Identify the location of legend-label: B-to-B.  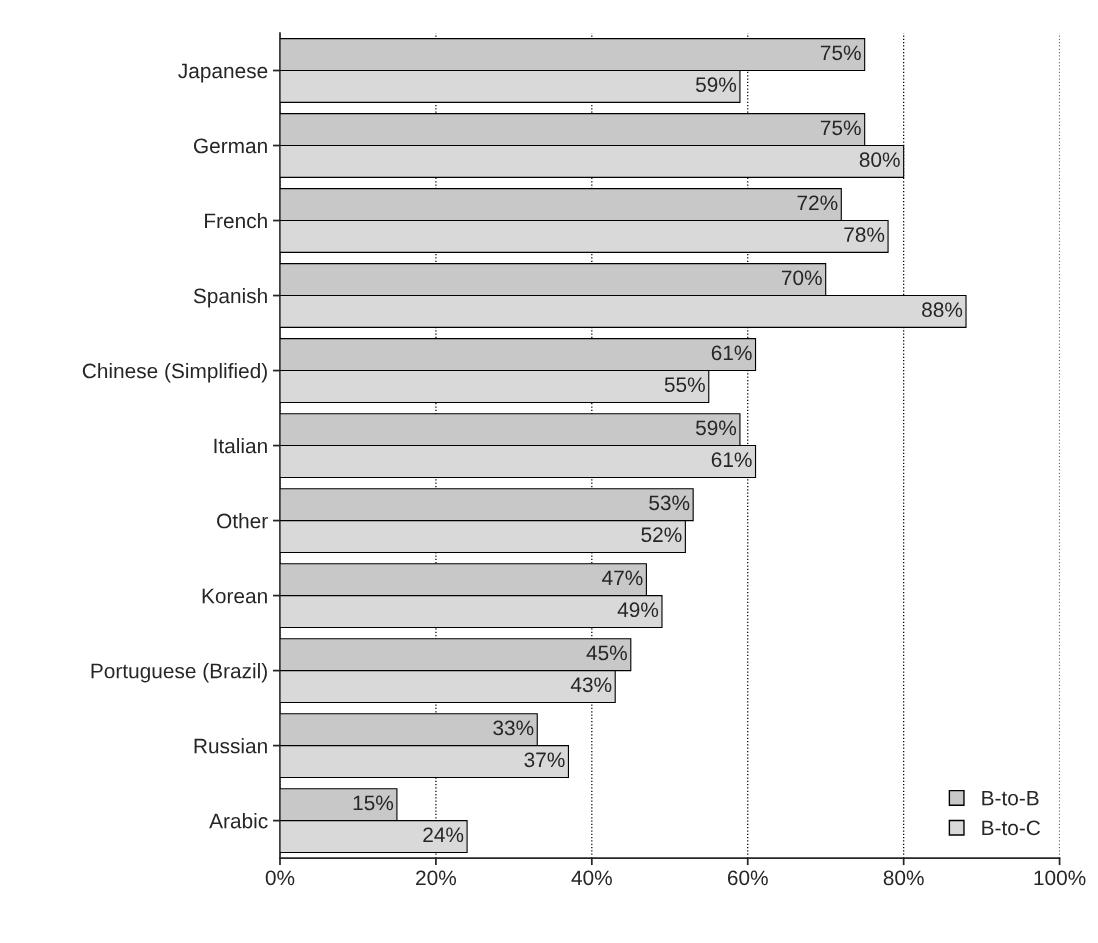
(1010, 798).